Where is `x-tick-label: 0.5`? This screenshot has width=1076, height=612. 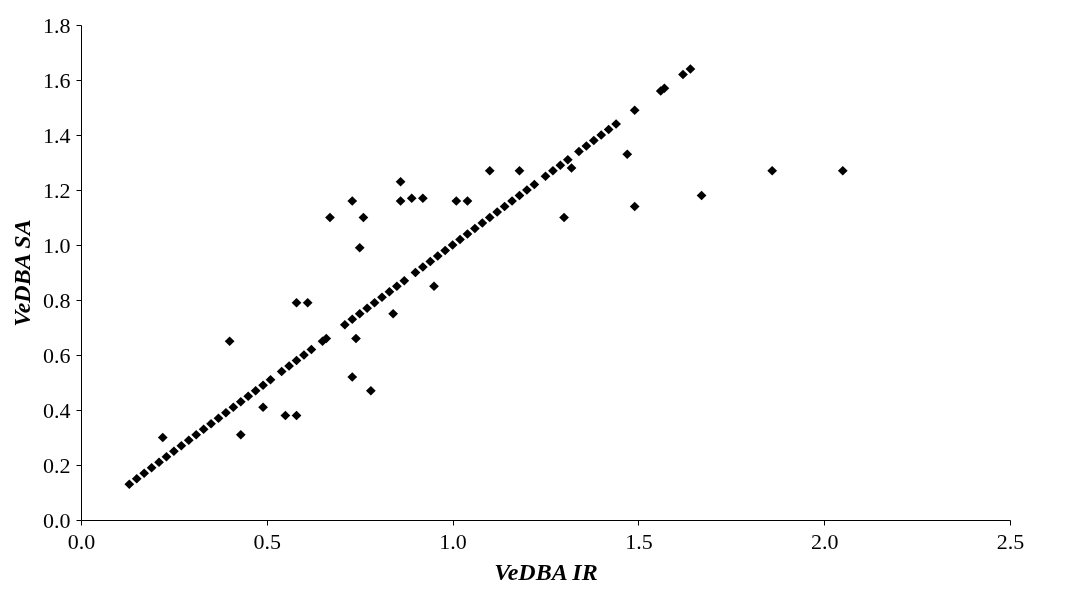 x-tick-label: 0.5 is located at coordinates (267, 541).